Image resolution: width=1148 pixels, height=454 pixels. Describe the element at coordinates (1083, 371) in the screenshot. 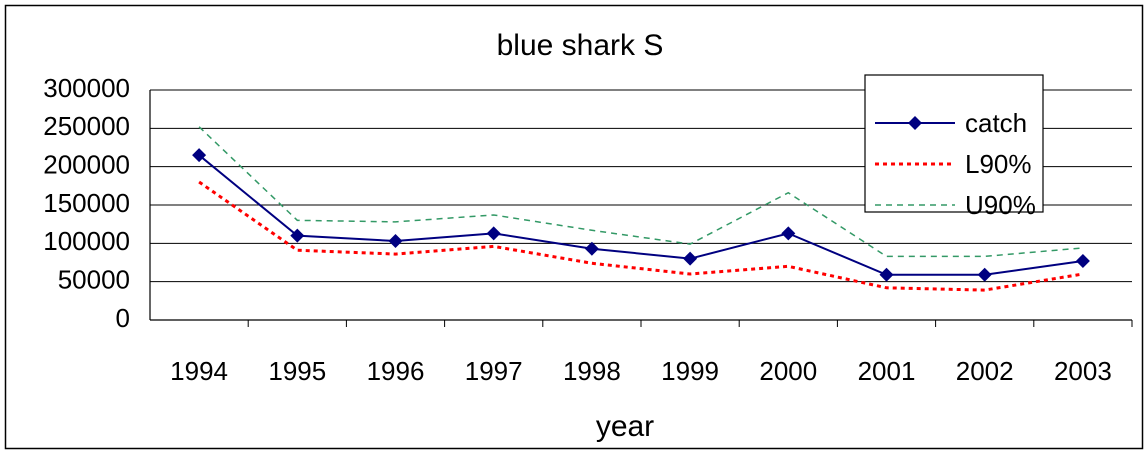

I see `x-tick-label: 2003` at that location.